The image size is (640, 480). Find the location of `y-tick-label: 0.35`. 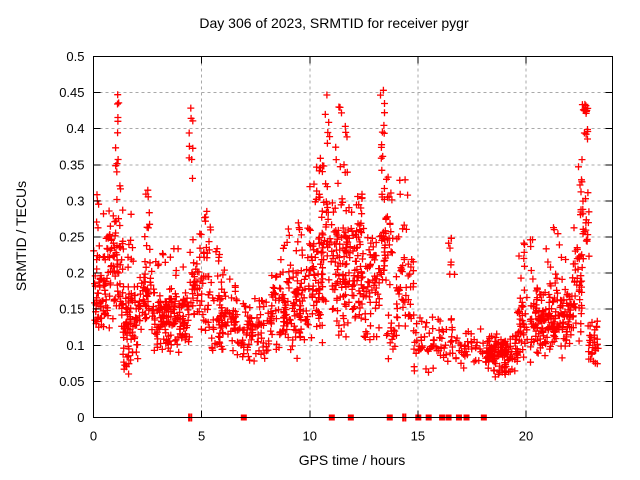

y-tick-label: 0.35 is located at coordinates (71, 164).